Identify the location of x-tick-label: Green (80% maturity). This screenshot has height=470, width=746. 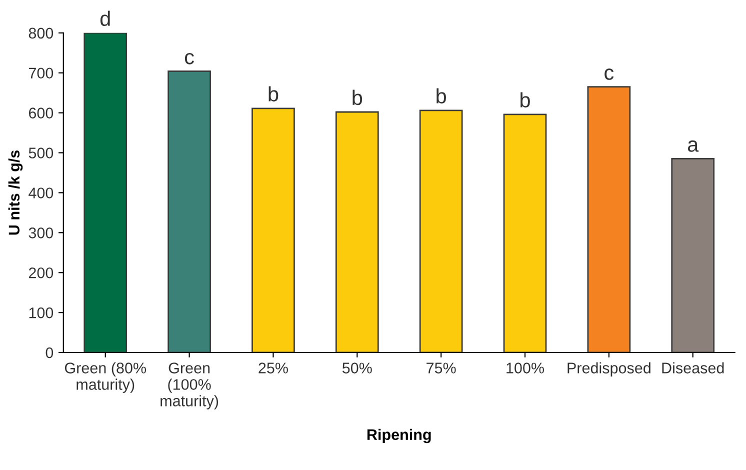
(105, 377).